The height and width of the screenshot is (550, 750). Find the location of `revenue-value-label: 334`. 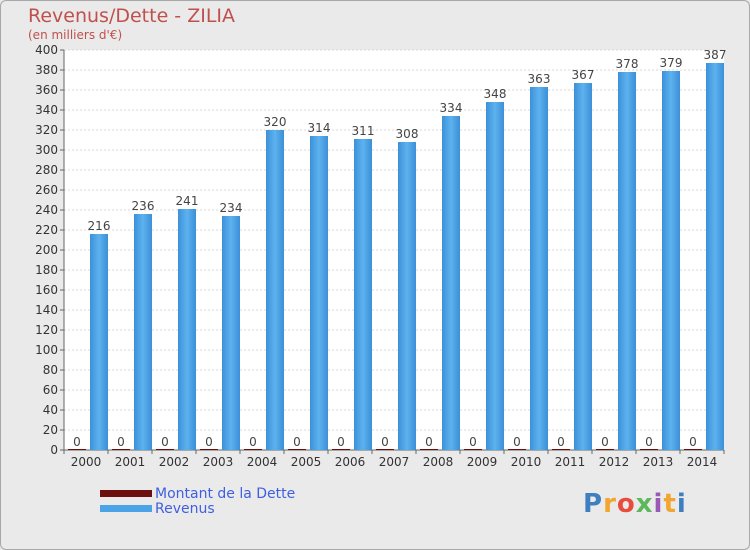

revenue-value-label: 334 is located at coordinates (451, 108).